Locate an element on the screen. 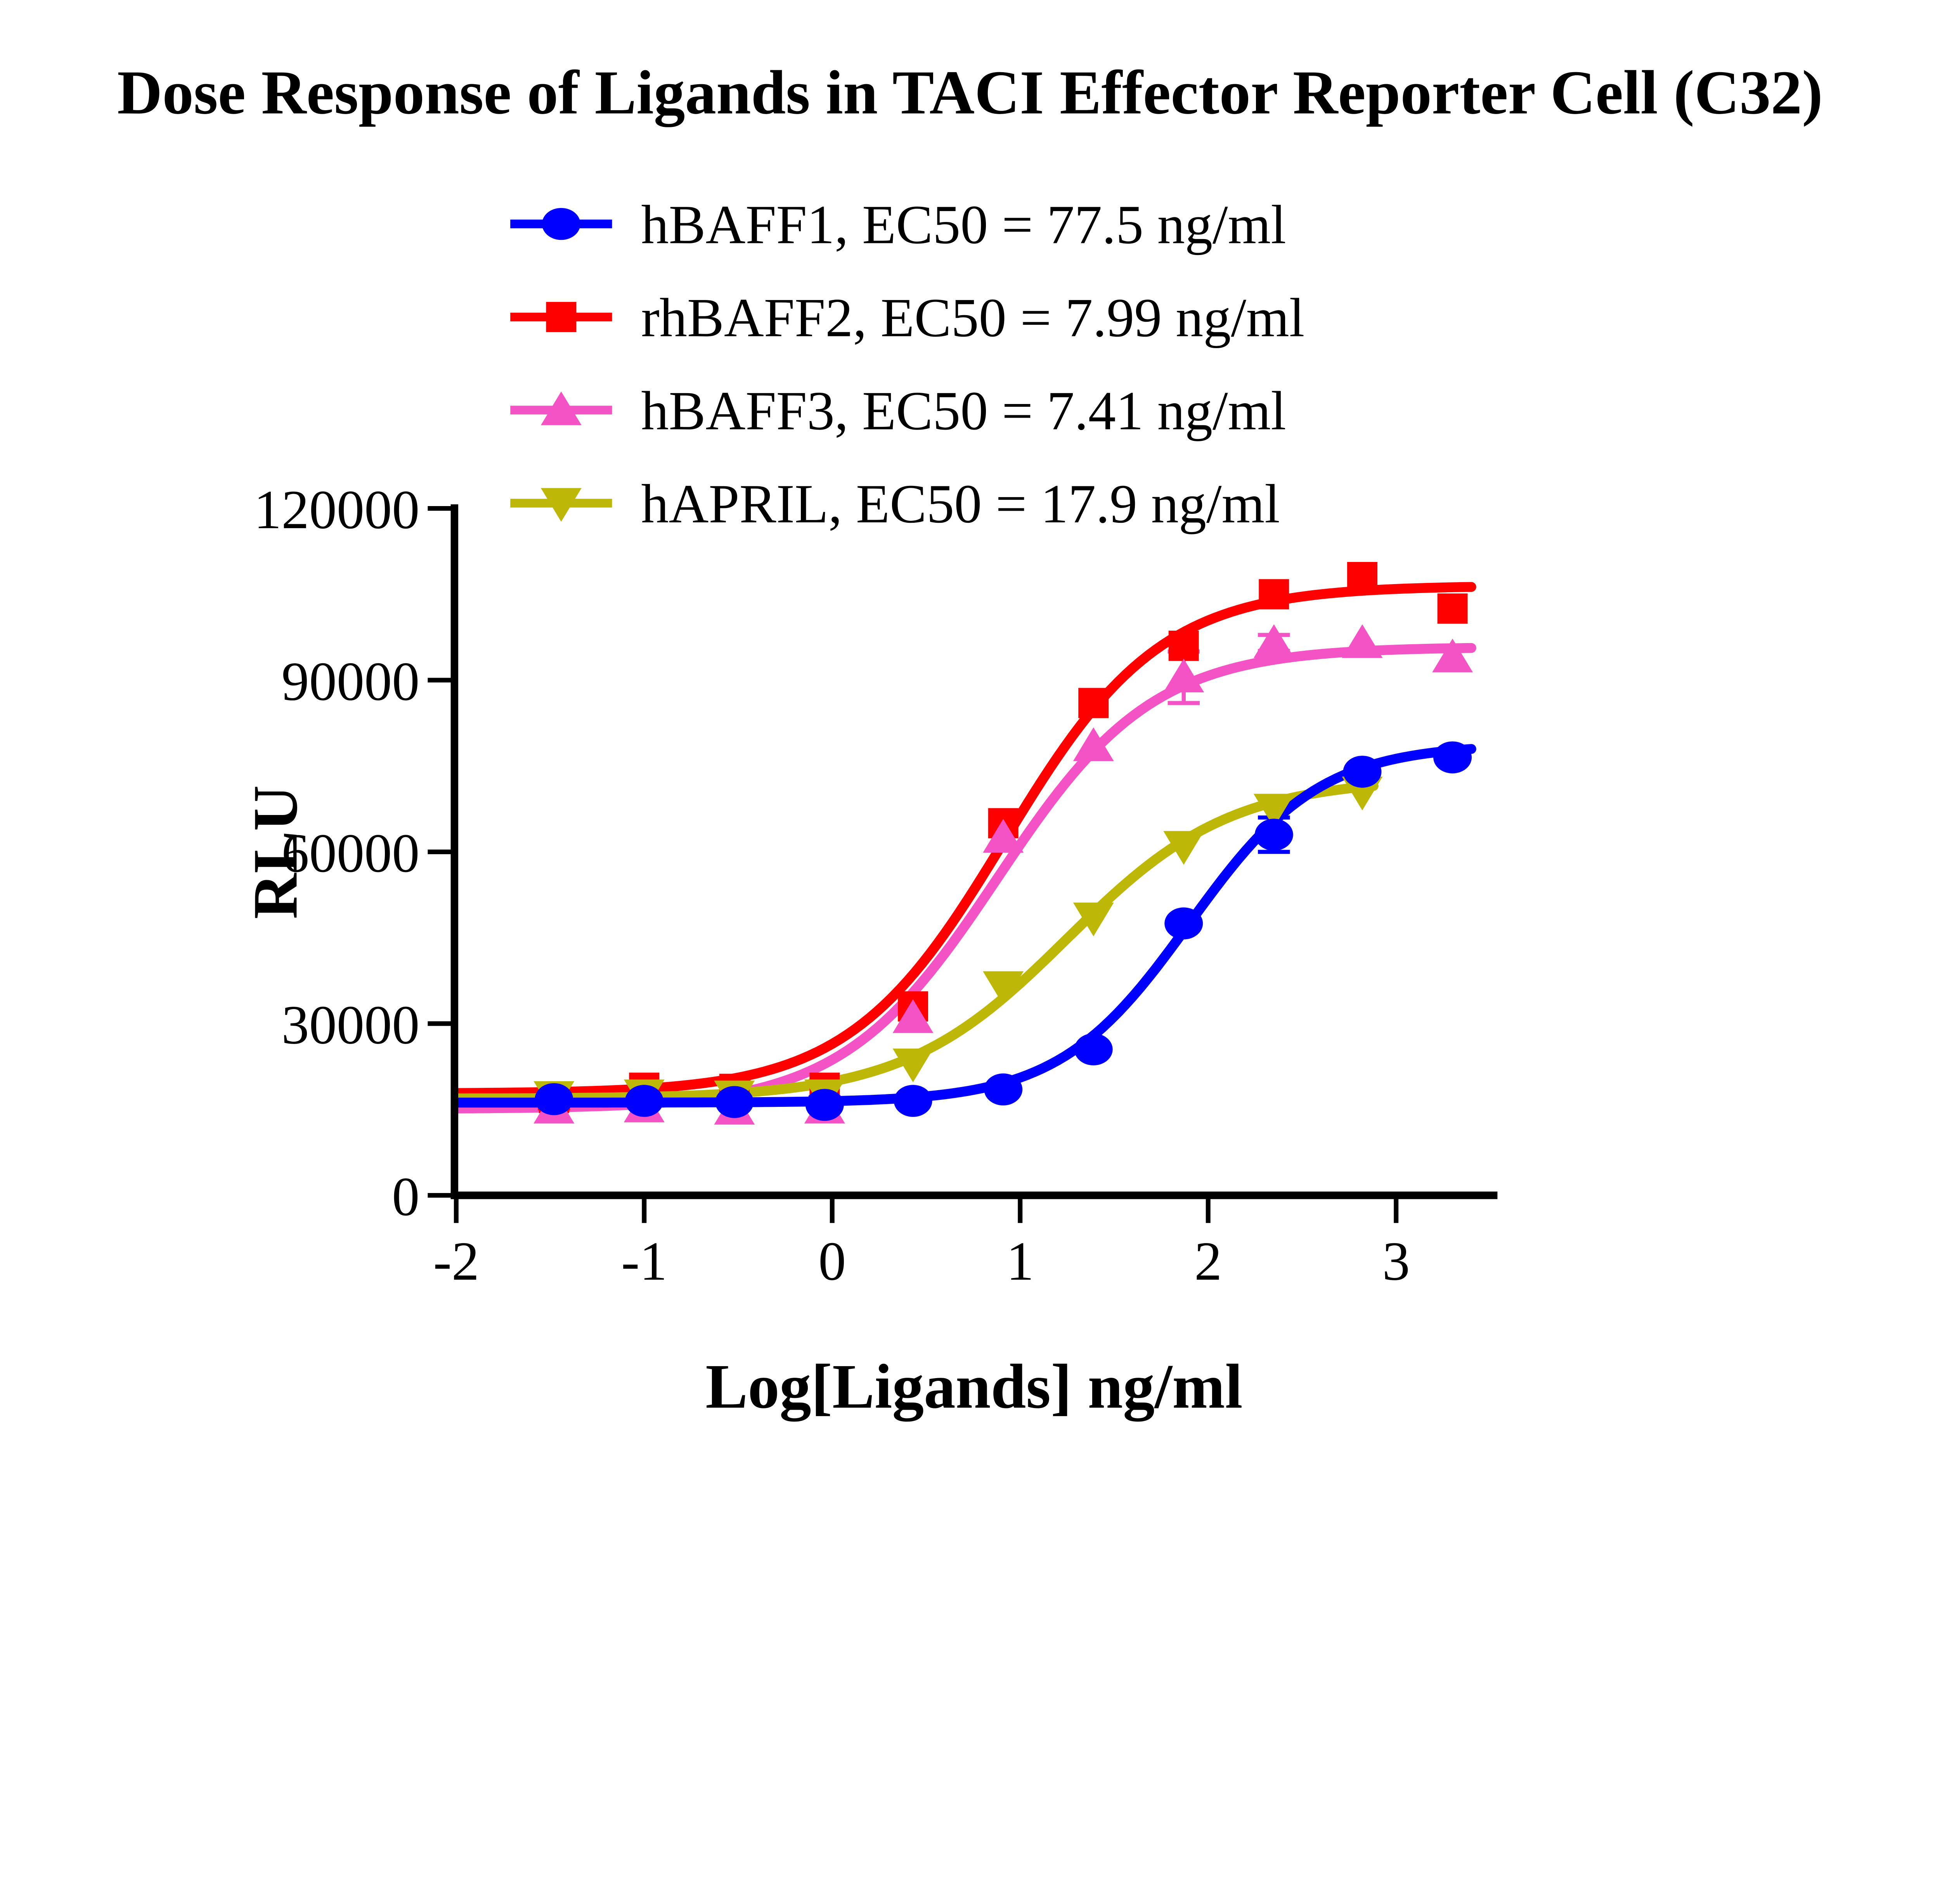 The height and width of the screenshot is (1904, 1940). y-tick-label: 120000 is located at coordinates (337, 510).